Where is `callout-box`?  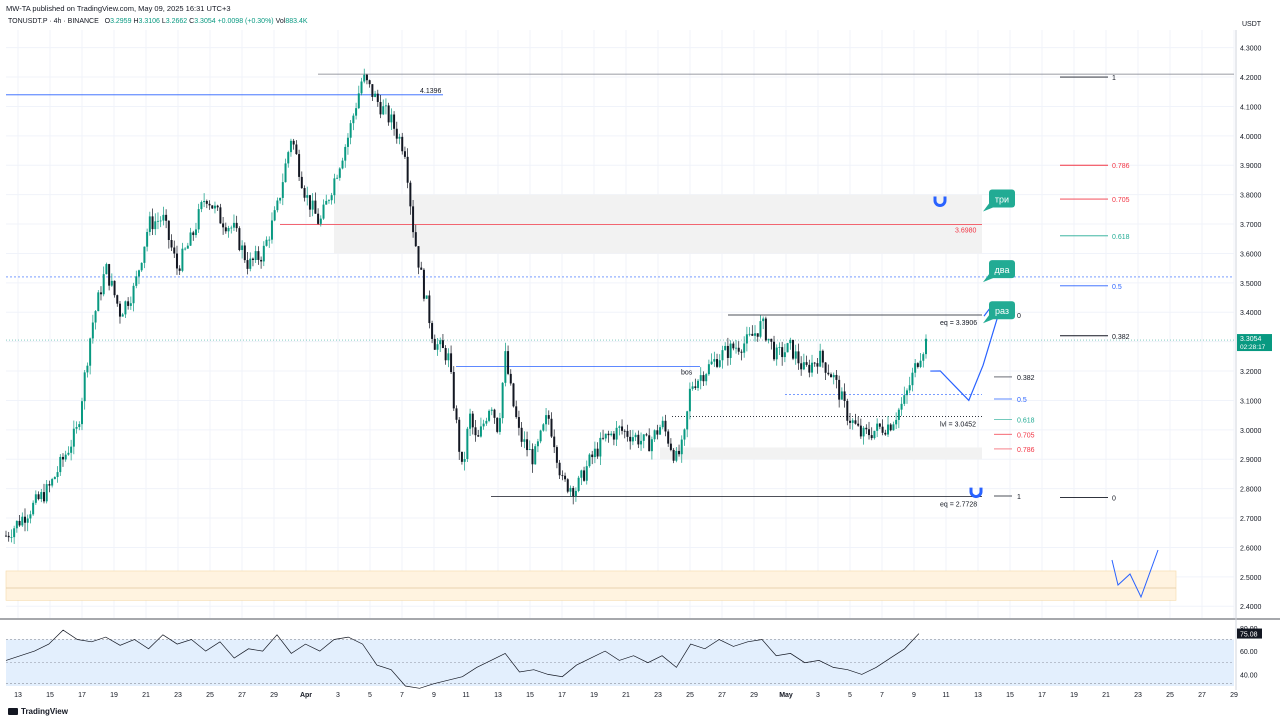 callout-box is located at coordinates (1002, 269).